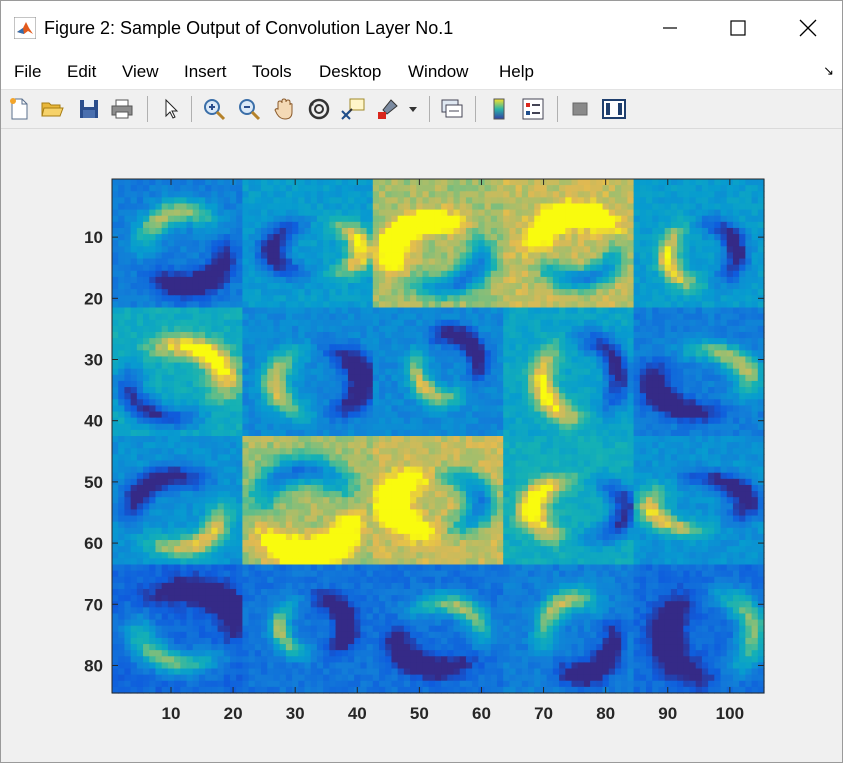 Image resolution: width=843 pixels, height=763 pixels. Describe the element at coordinates (171, 713) in the screenshot. I see `x-tick-label: 10` at that location.